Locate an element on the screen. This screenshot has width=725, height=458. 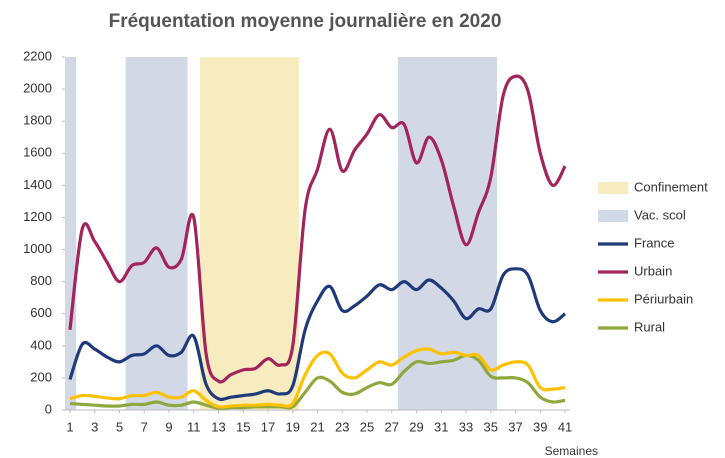
y-tick-label: 1400 is located at coordinates (37, 184).